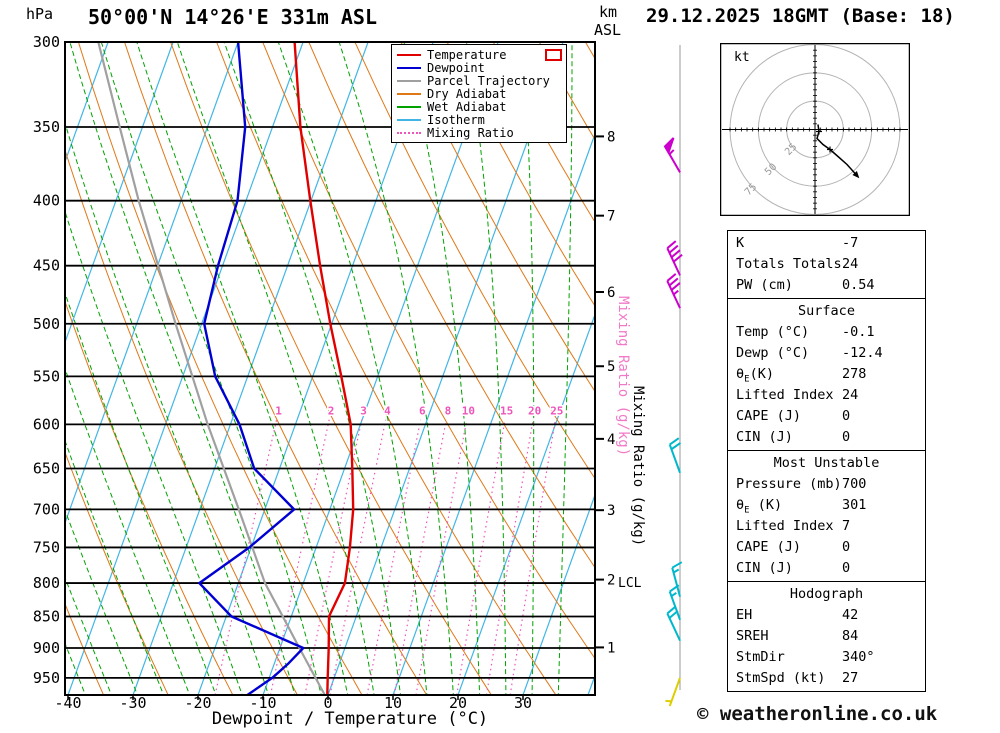 The width and height of the screenshot is (1000, 733). Describe the element at coordinates (826, 657) in the screenshot. I see `stat-row: StmDir 340°` at that location.